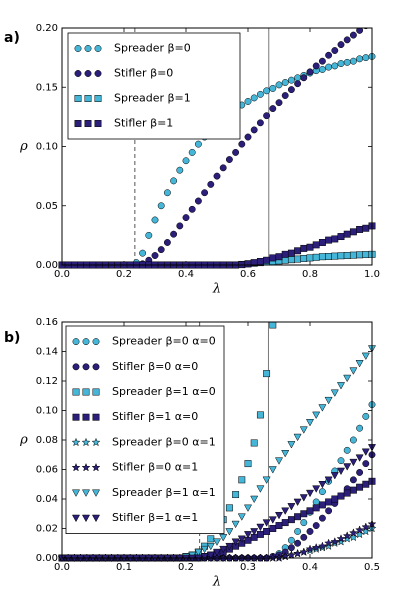 This screenshot has height=590, width=407. I want to click on y-tick-label: 0.10, so click(47, 411).